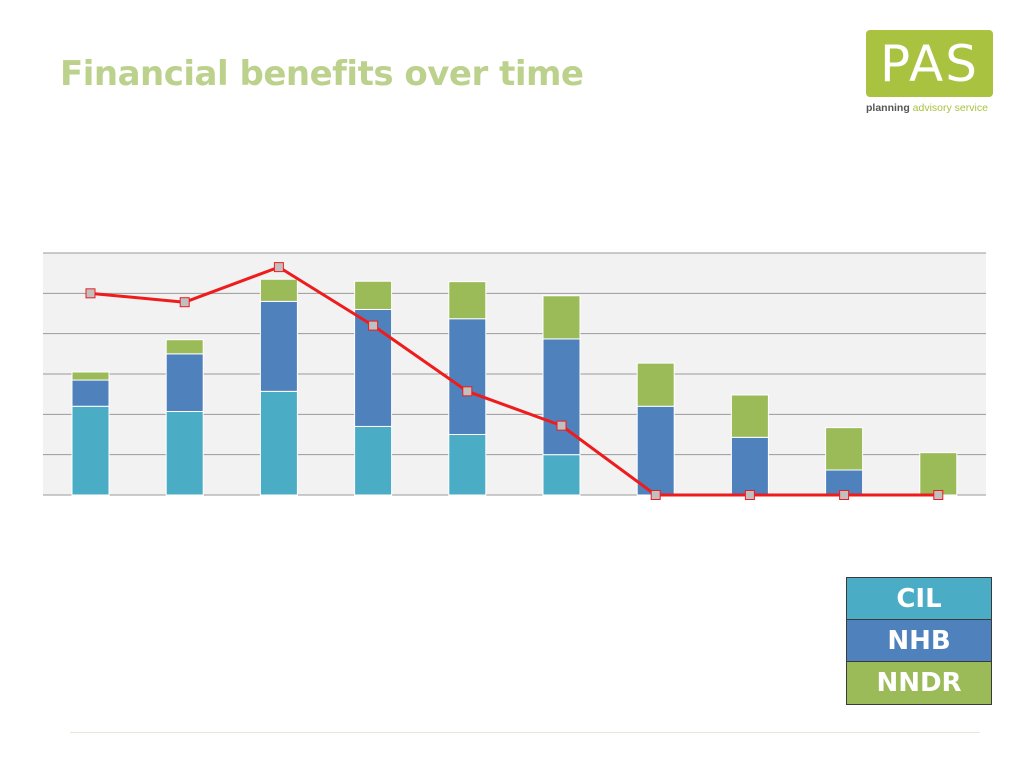  I want to click on legend-label-nndr: NNDR, so click(919, 683).